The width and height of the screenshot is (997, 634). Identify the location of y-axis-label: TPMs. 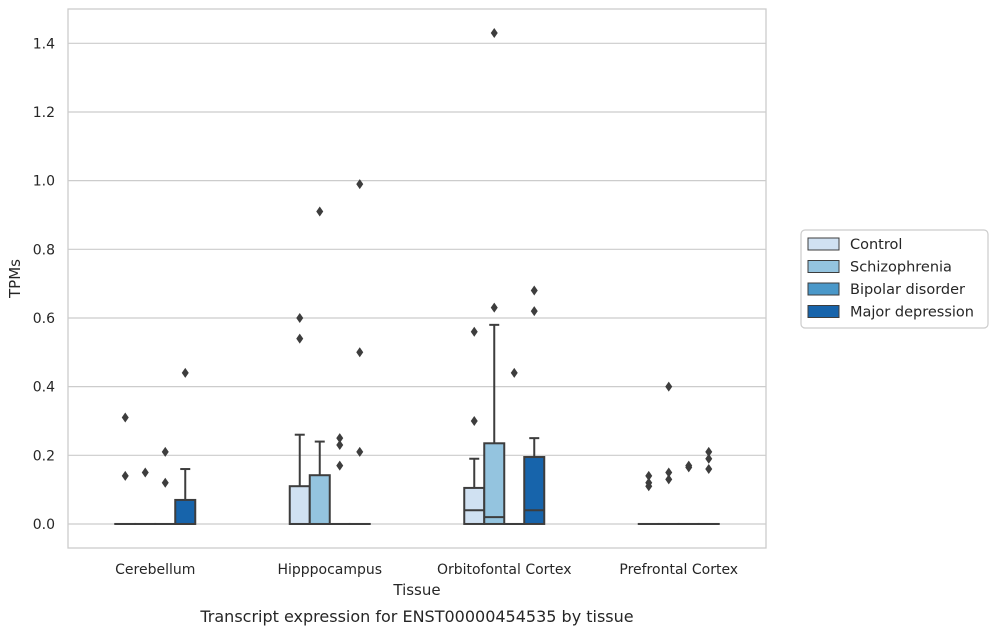
(15, 279).